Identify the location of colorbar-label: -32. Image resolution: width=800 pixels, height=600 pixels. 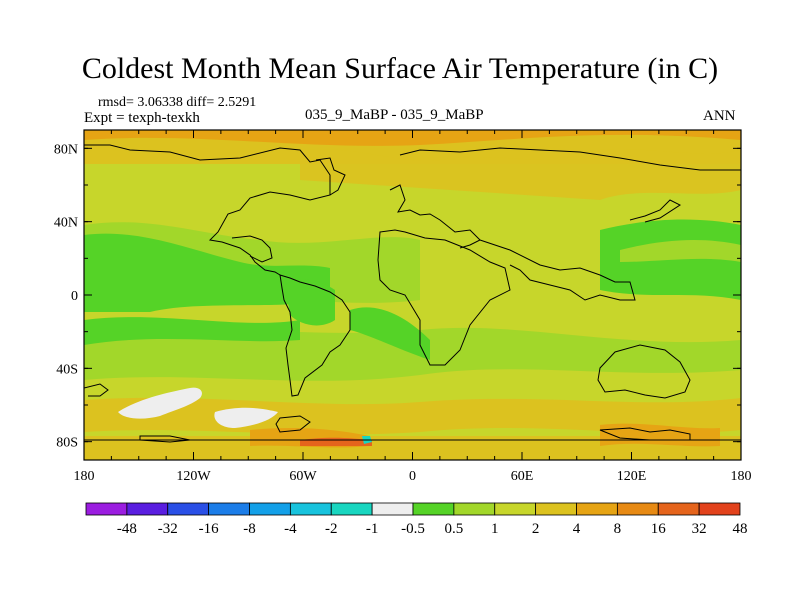
(168, 529).